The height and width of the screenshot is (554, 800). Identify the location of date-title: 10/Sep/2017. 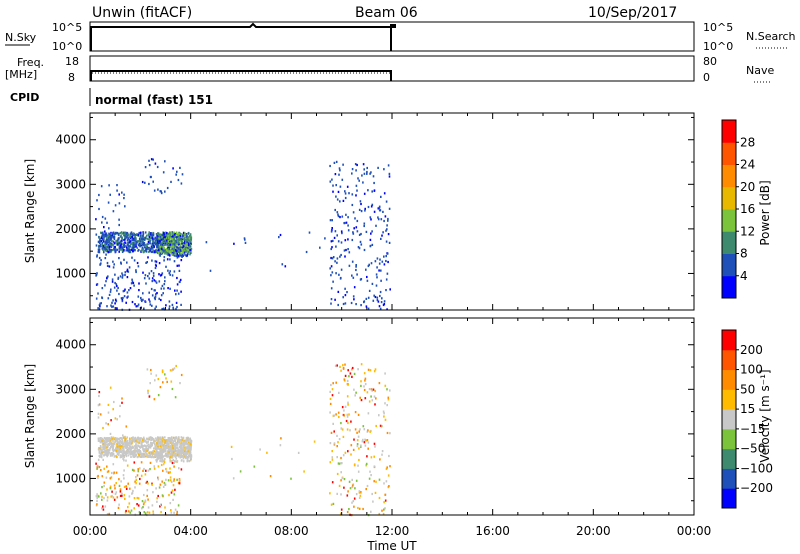
(632, 13).